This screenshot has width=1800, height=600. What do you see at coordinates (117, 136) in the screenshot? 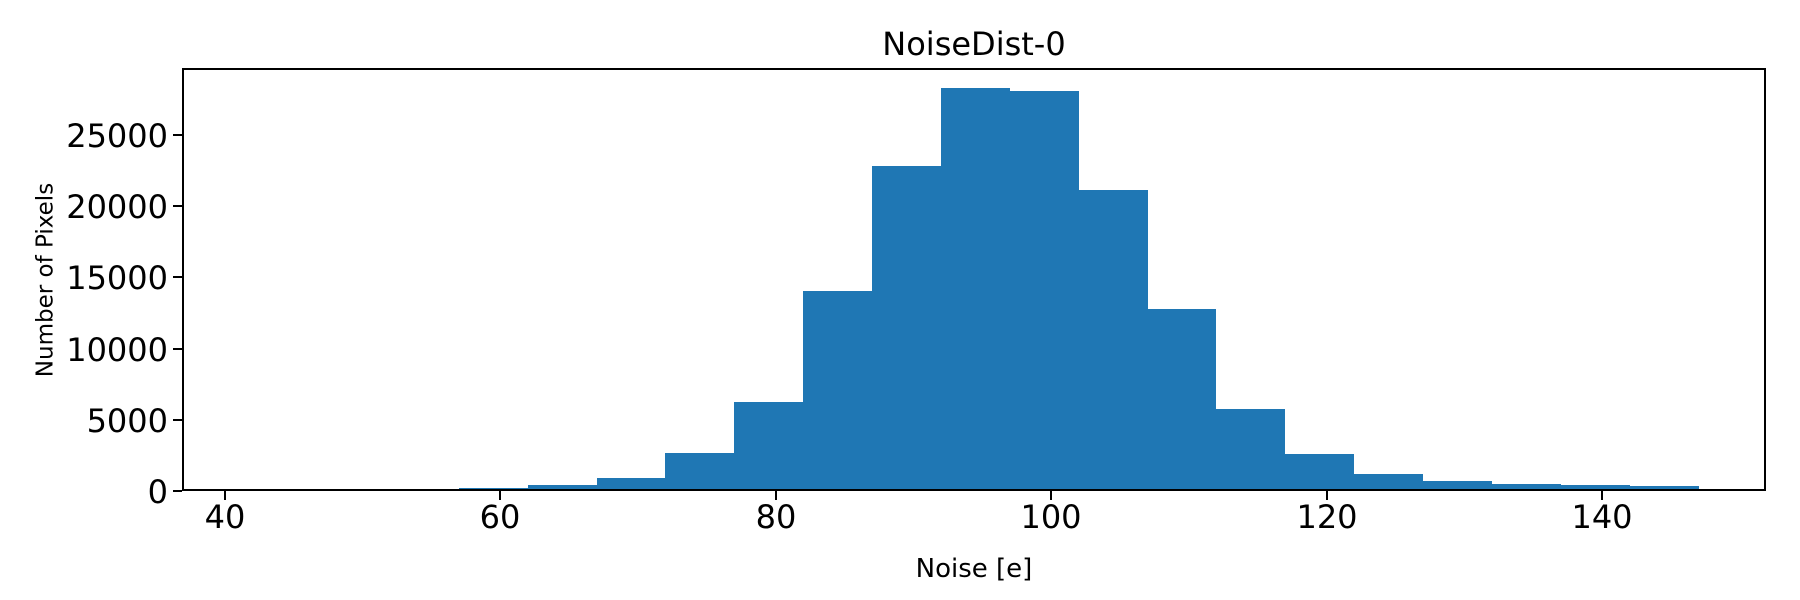
I see `y-tick-label: 25000` at bounding box center [117, 136].